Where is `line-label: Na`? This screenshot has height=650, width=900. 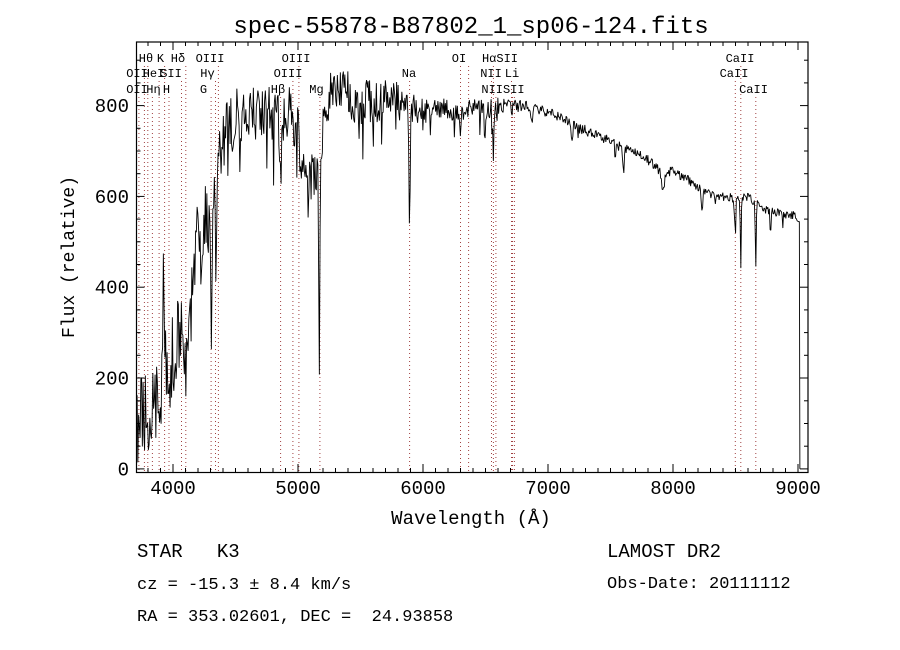
line-label: Na is located at coordinates (409, 74).